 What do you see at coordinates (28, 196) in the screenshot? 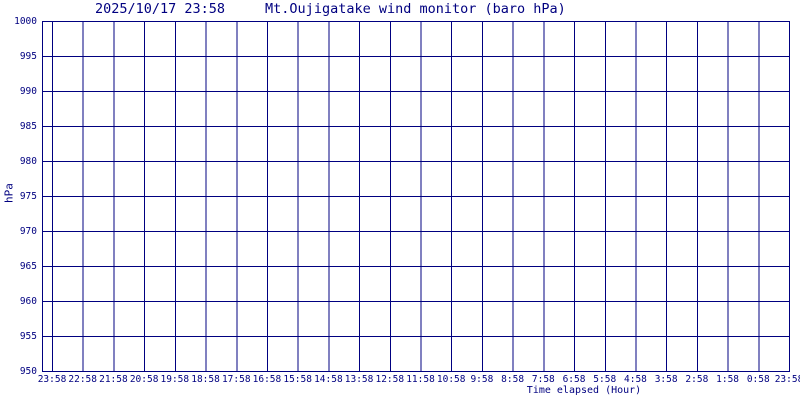
I see `y-tick-label: 975` at bounding box center [28, 196].